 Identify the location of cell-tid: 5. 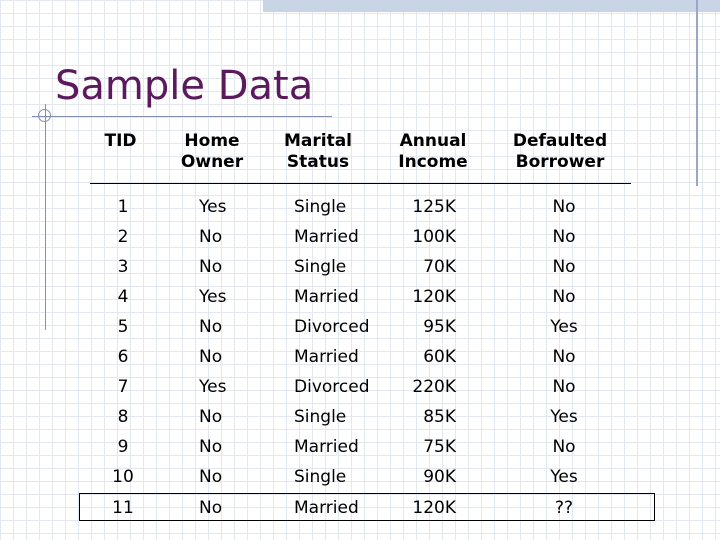
(123, 327).